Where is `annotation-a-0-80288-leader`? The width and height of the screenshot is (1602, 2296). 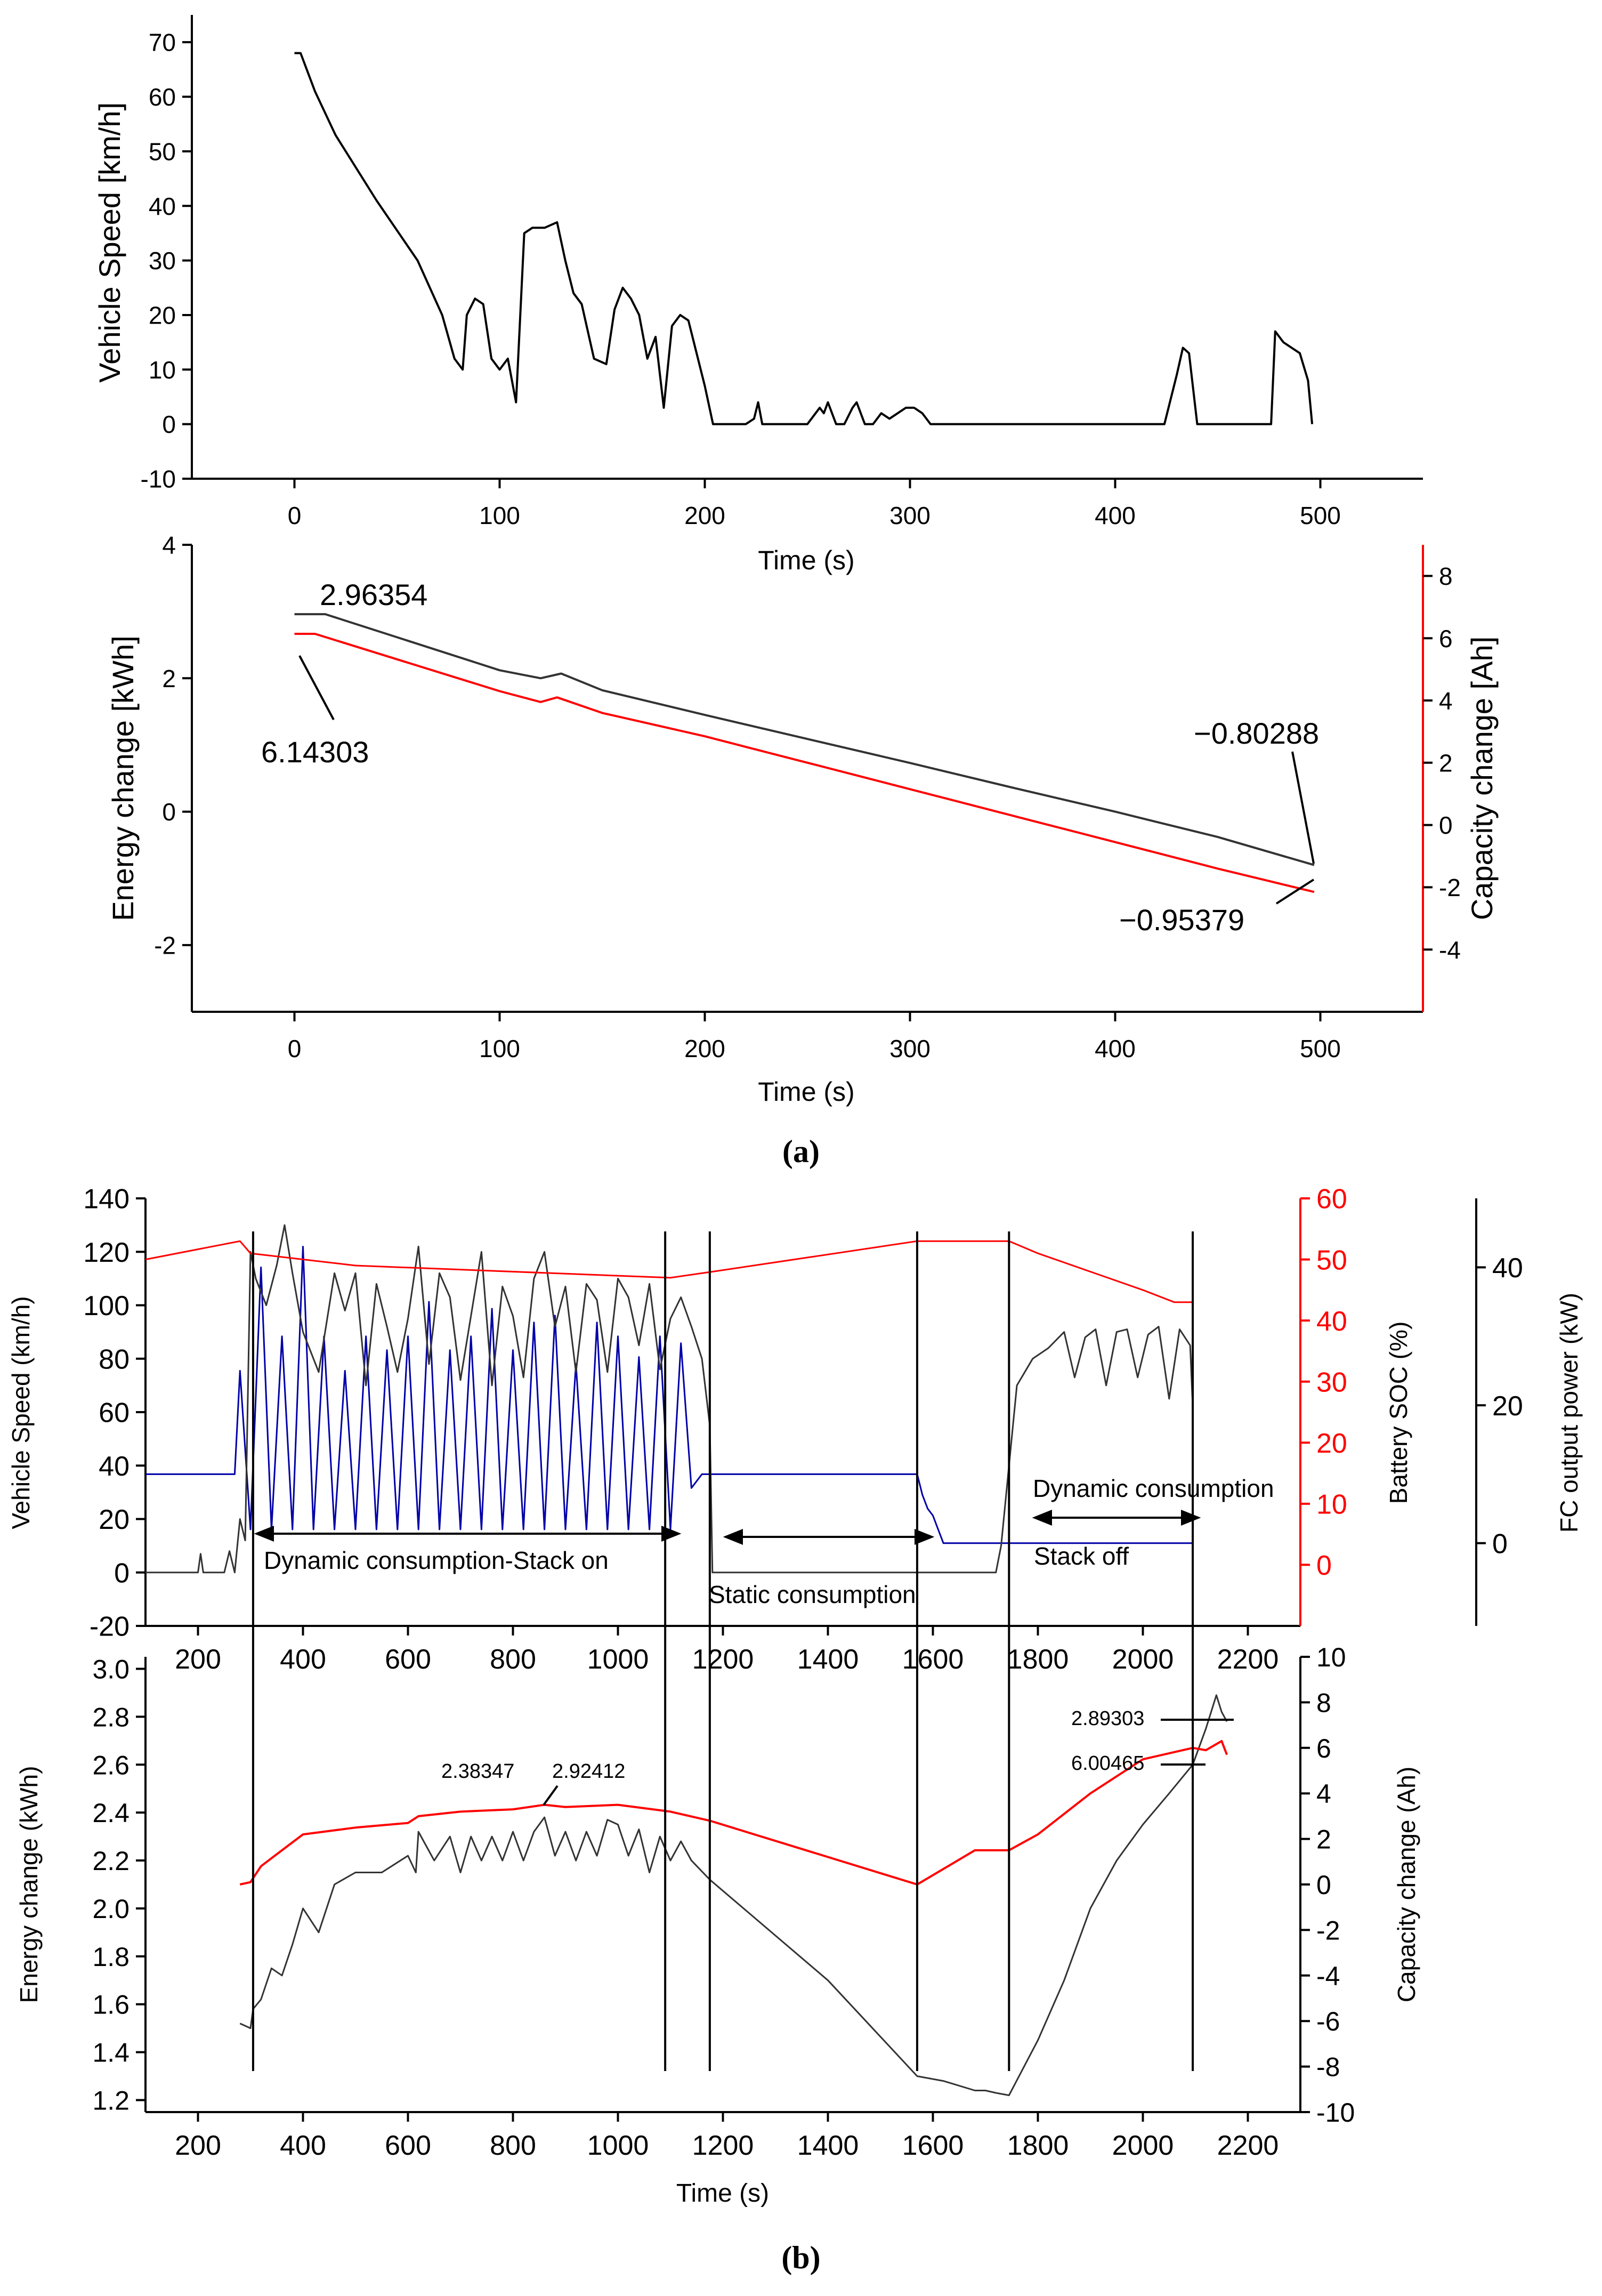 annotation-a-0-80288-leader is located at coordinates (1303, 807).